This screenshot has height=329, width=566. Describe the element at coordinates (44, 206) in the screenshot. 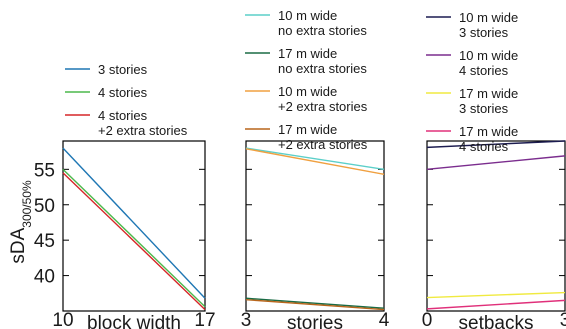

I see `y-tick-label: 50` at that location.